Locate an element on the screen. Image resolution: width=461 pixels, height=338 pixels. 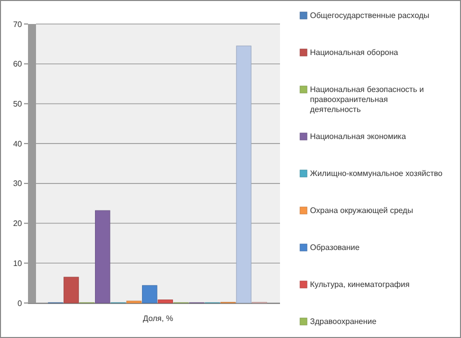
legend-label: Общегосударственные расходы is located at coordinates (370, 15).